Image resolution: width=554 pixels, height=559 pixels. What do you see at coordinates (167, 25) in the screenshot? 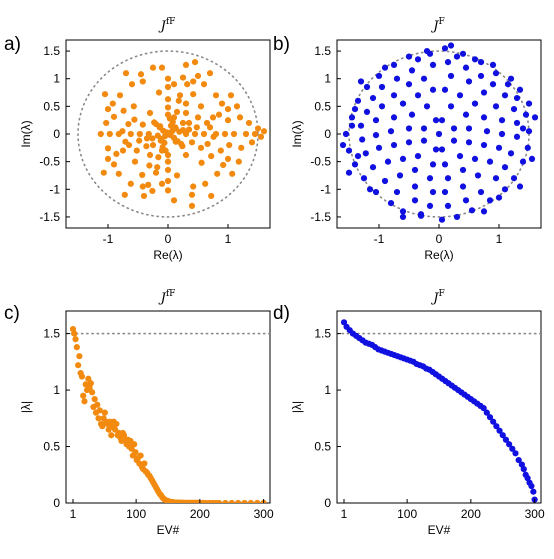
I see `chart-title: JfF` at bounding box center [167, 25].